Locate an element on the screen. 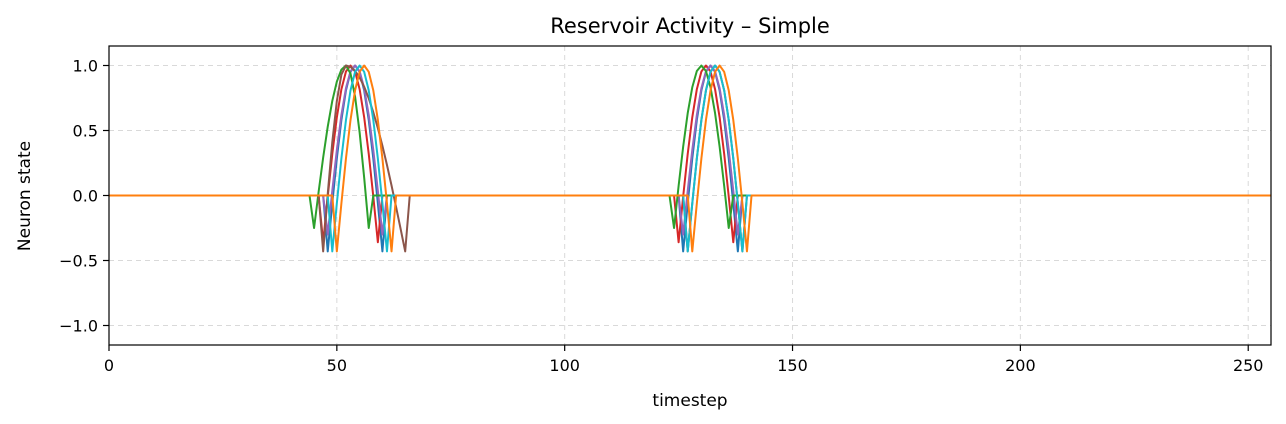 Image resolution: width=1286 pixels, height=424 pixels. y-axis-label: Neuron state is located at coordinates (25, 196).